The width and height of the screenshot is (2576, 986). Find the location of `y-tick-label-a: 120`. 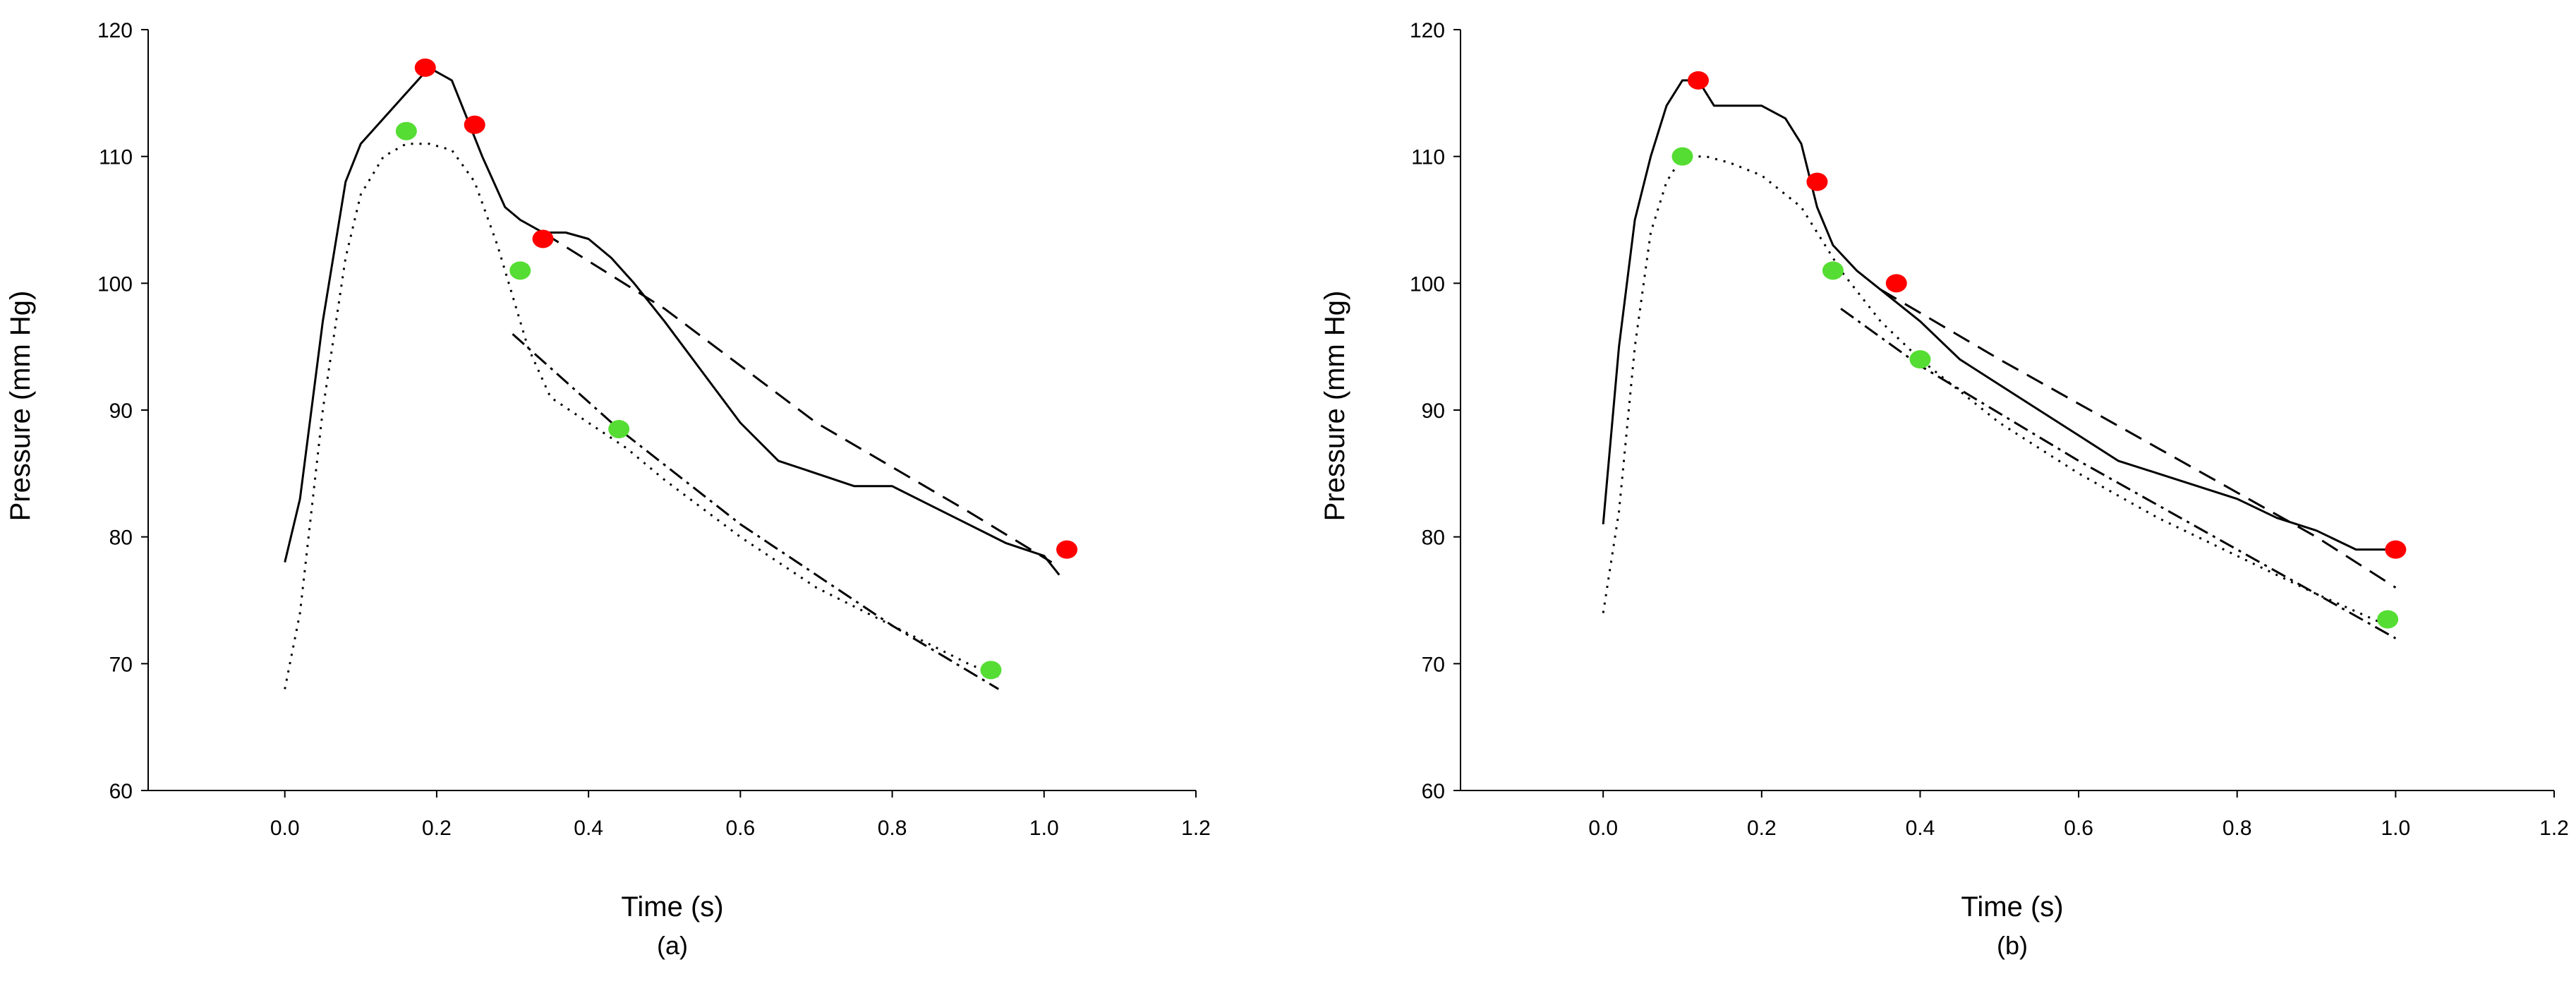

y-tick-label-a: 120 is located at coordinates (115, 30).